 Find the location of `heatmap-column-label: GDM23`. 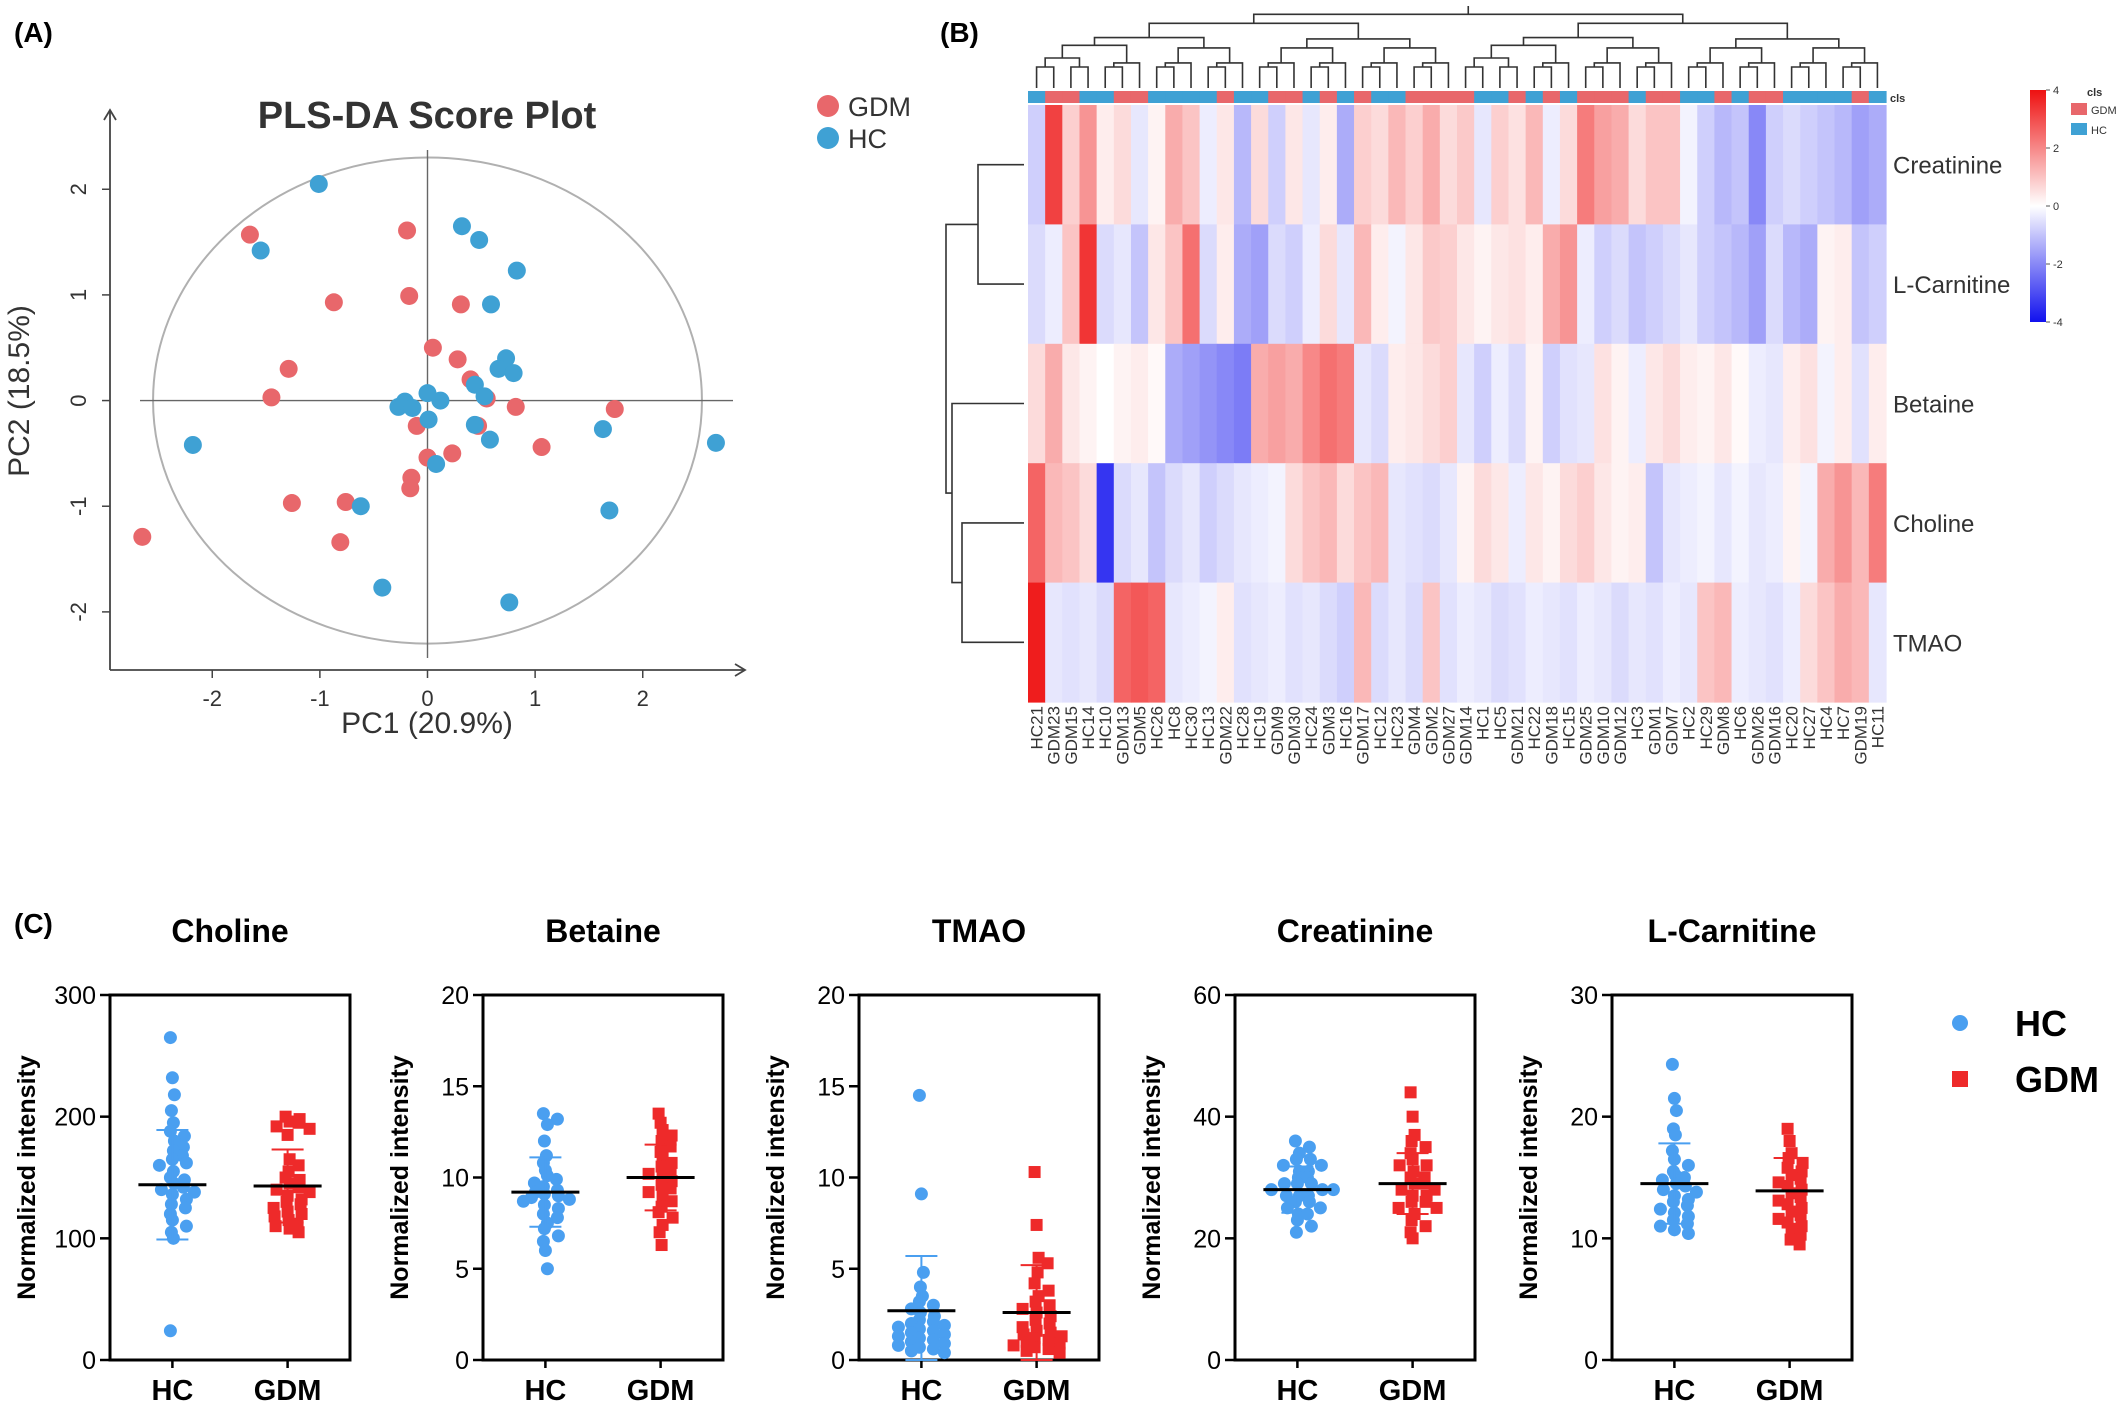

heatmap-column-label: GDM23 is located at coordinates (1054, 735).